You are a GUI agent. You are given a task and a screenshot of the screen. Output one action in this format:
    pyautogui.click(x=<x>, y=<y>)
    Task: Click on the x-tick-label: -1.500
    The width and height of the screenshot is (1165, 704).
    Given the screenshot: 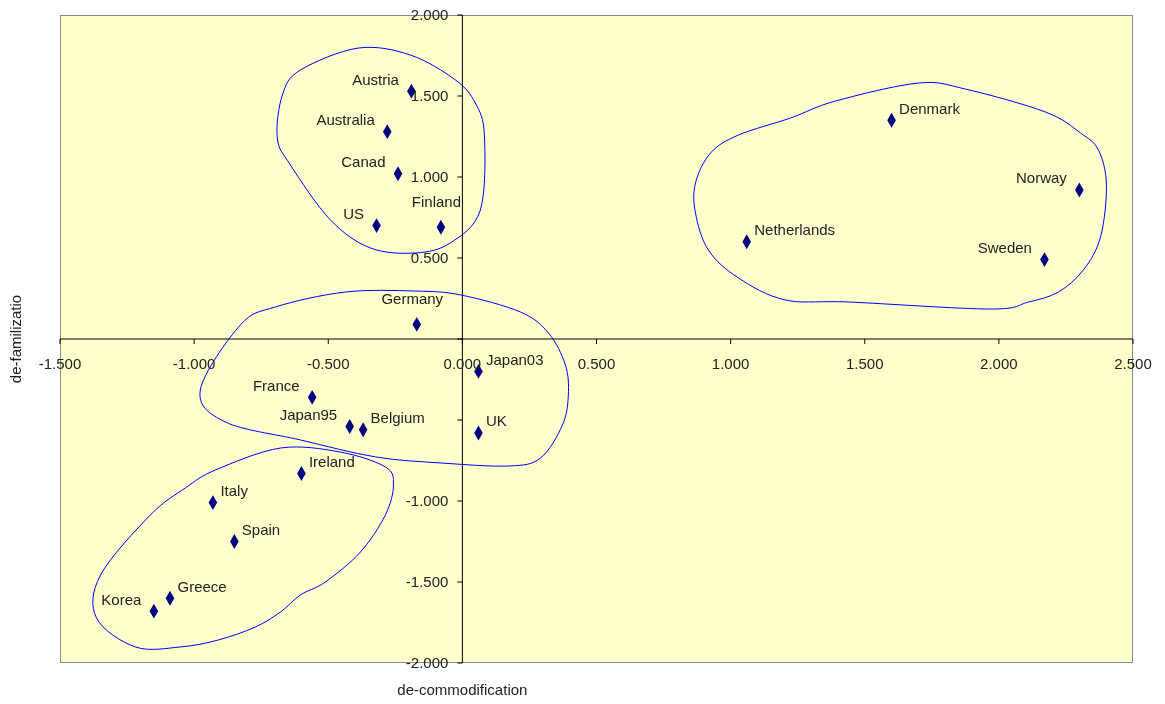 What is the action you would take?
    pyautogui.click(x=60, y=363)
    